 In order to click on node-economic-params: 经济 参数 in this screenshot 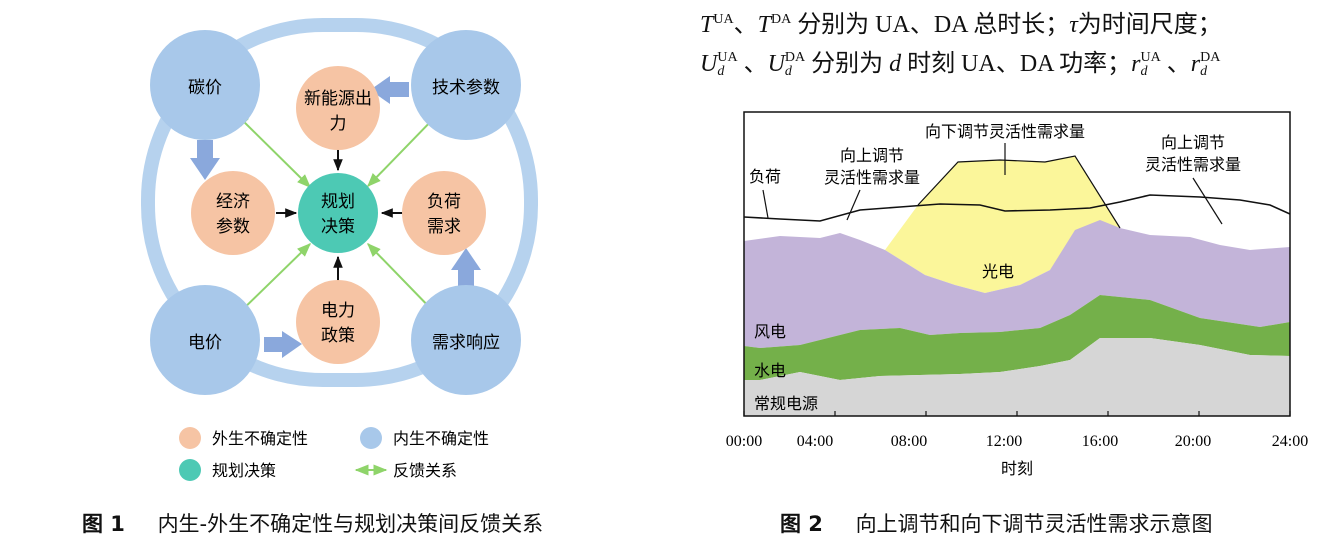, I will do `click(233, 213)`.